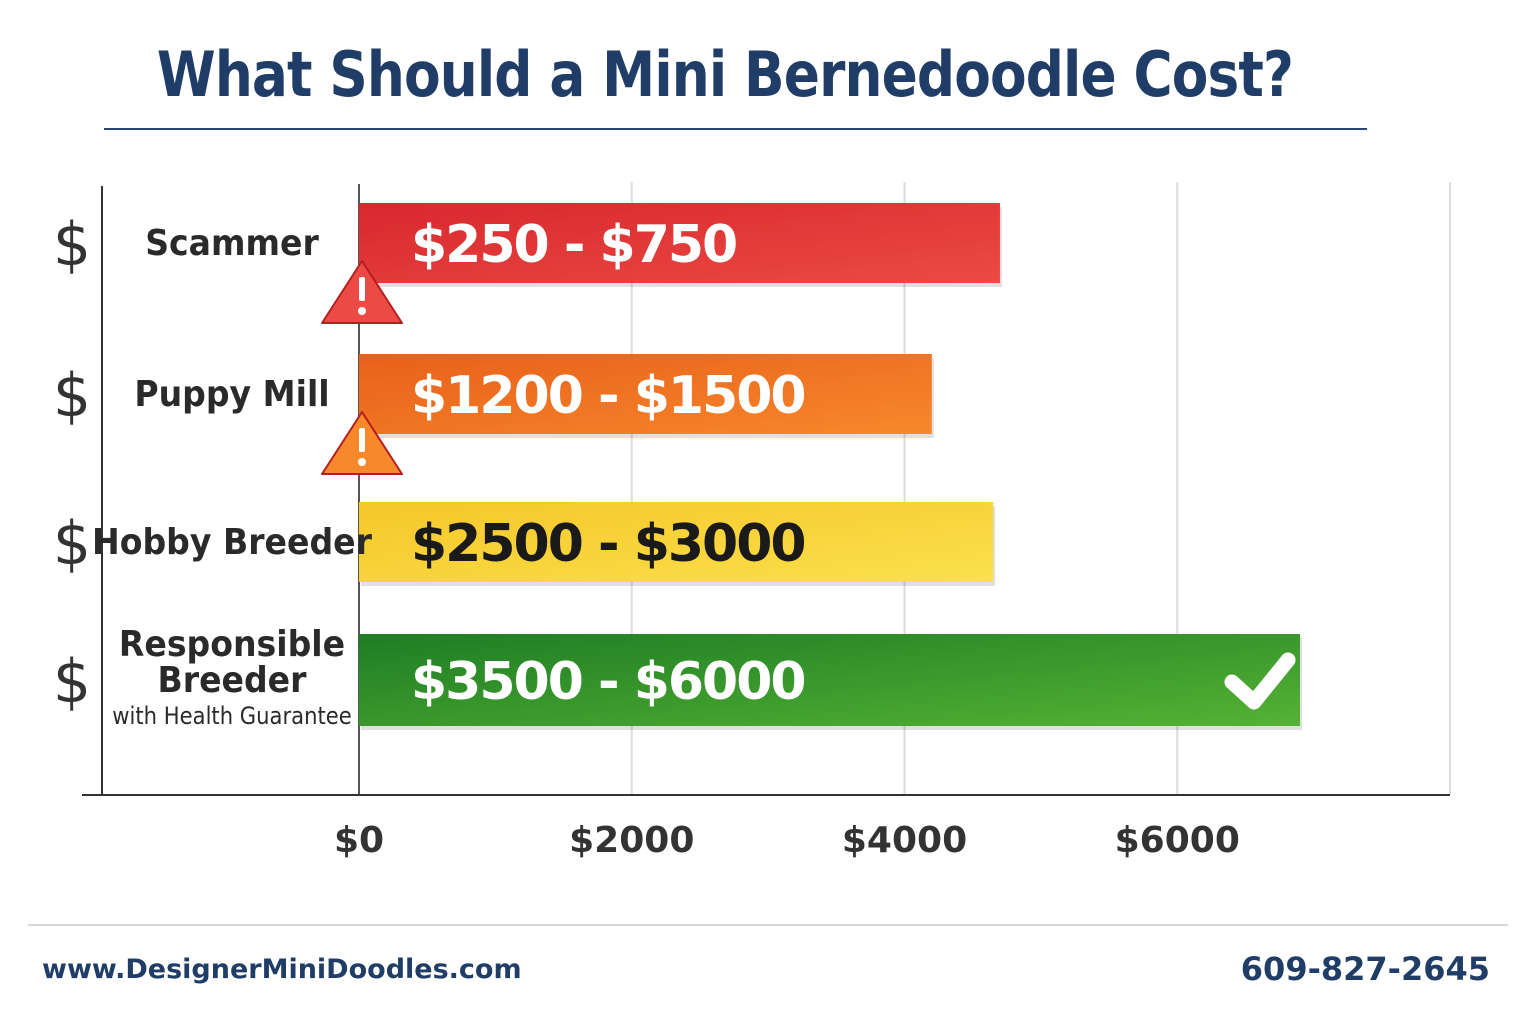 This screenshot has height=1024, width=1536. Describe the element at coordinates (608, 544) in the screenshot. I see `bar-value-label: $2500 - $3000` at that location.